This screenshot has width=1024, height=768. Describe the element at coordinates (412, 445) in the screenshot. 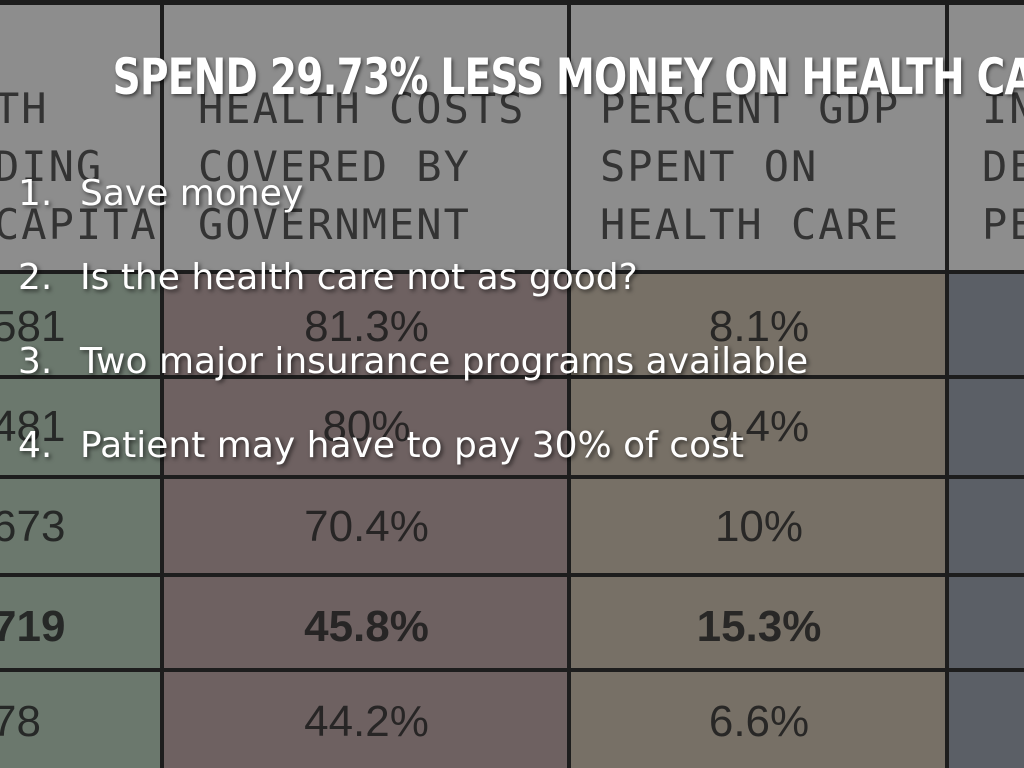

I see `list-item-text: Patient may have to pay 30% of cost` at that location.